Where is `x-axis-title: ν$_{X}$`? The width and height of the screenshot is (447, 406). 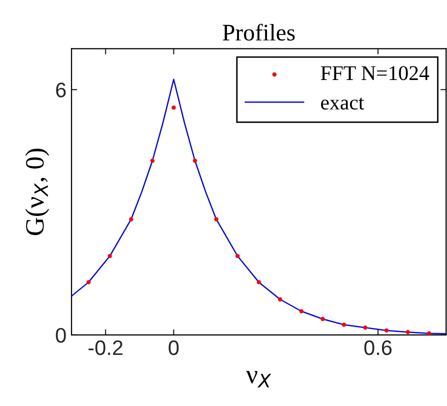 x-axis-title: ν$_{X}$ is located at coordinates (259, 379).